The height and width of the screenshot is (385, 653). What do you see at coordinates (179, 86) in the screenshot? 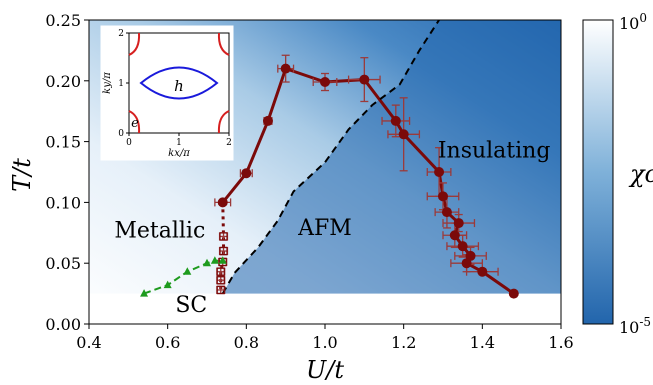
I see `inset-label-h: h` at bounding box center [179, 86].